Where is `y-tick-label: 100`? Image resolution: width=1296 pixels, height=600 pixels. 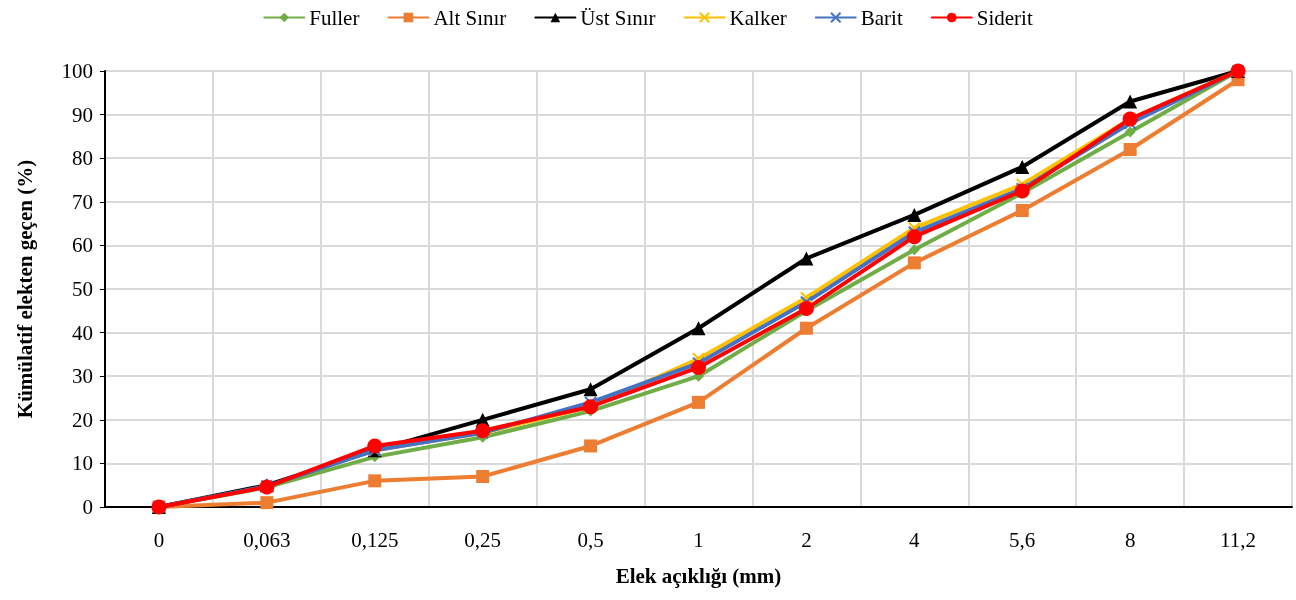 y-tick-label: 100 is located at coordinates (77, 71).